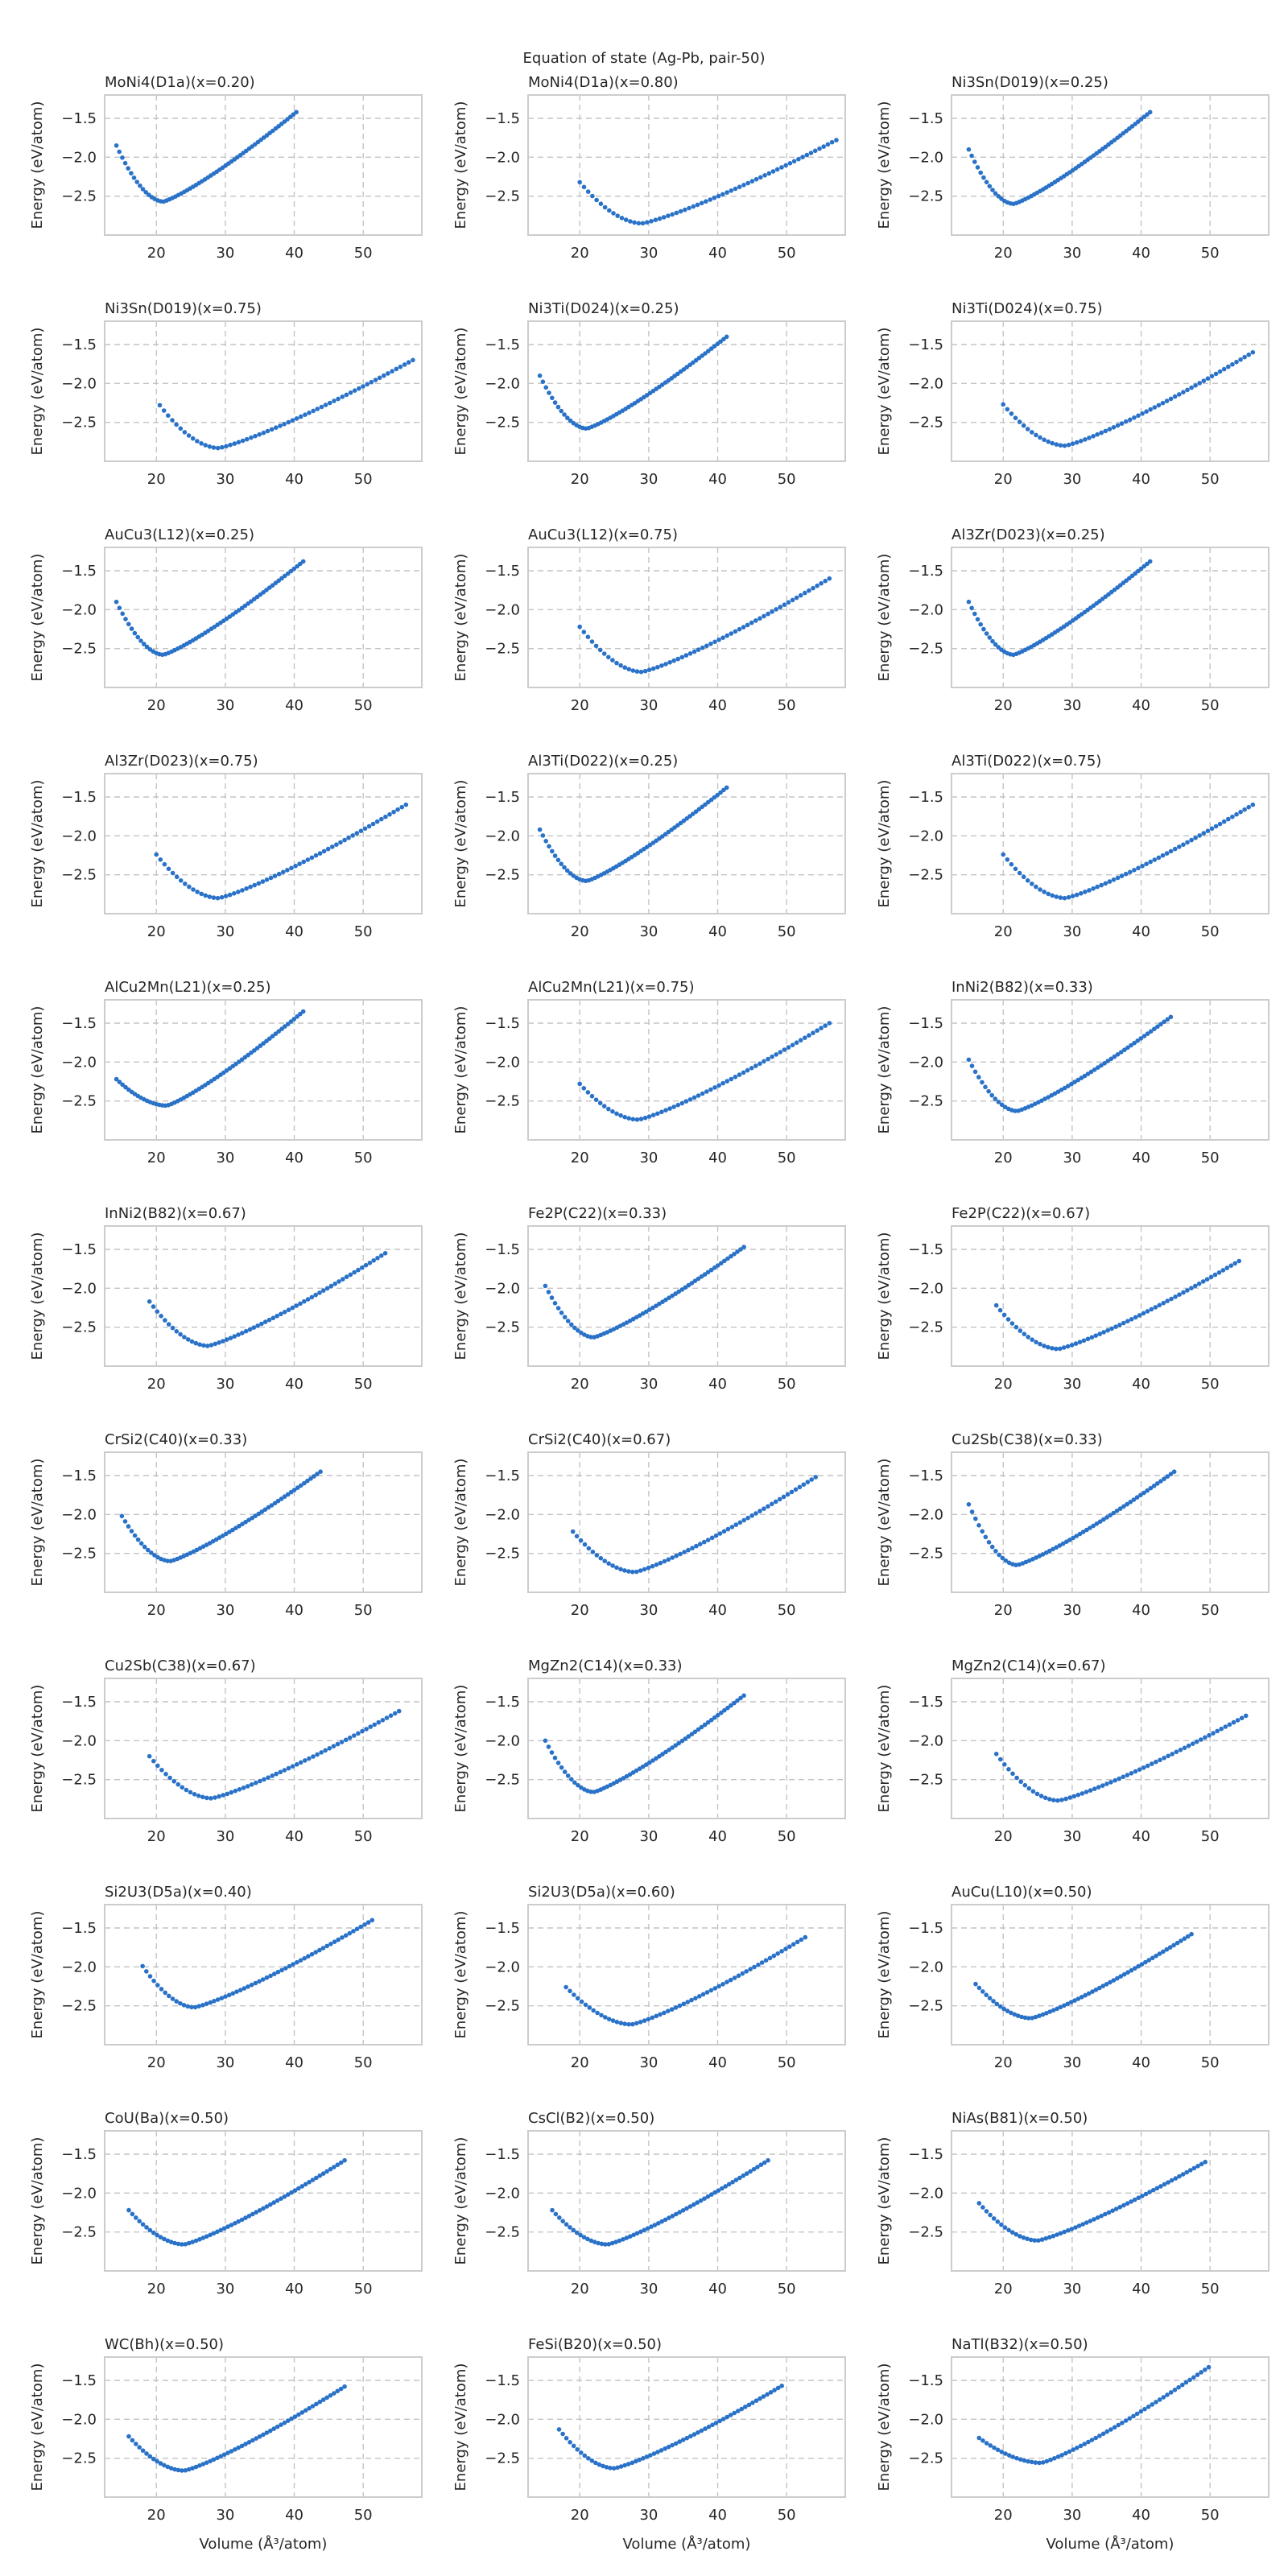 This screenshot has height=2576, width=1288. I want to click on subplot-title: Cu2Sb(C38)(x=0.33), so click(1027, 1439).